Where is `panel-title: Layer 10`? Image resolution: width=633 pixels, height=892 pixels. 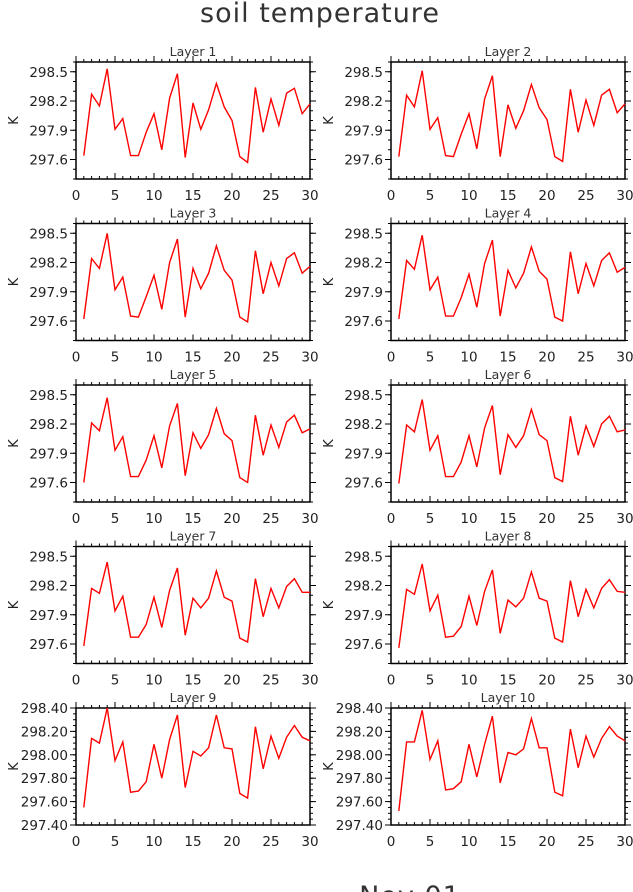 panel-title: Layer 10 is located at coordinates (508, 697).